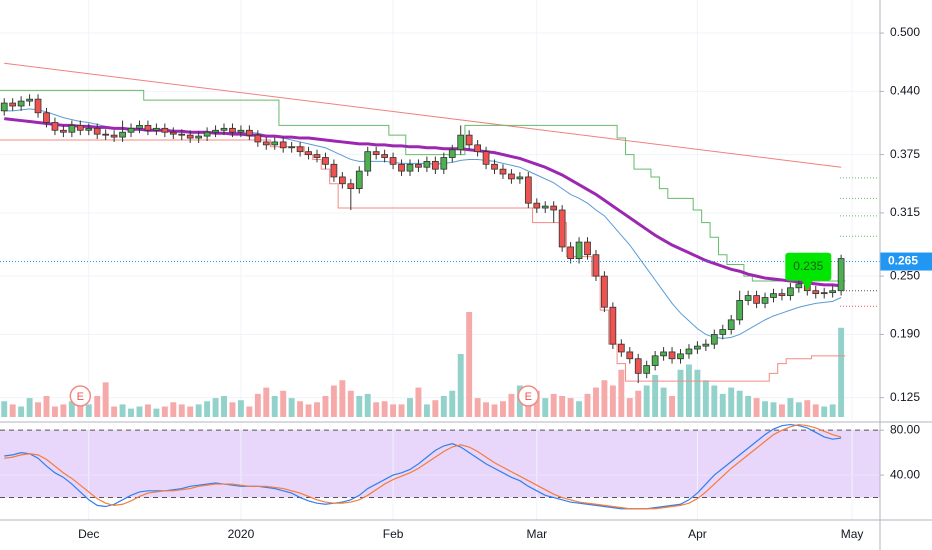 Image resolution: width=932 pixels, height=550 pixels. Describe the element at coordinates (852, 534) in the screenshot. I see `x-tick-label: May` at that location.